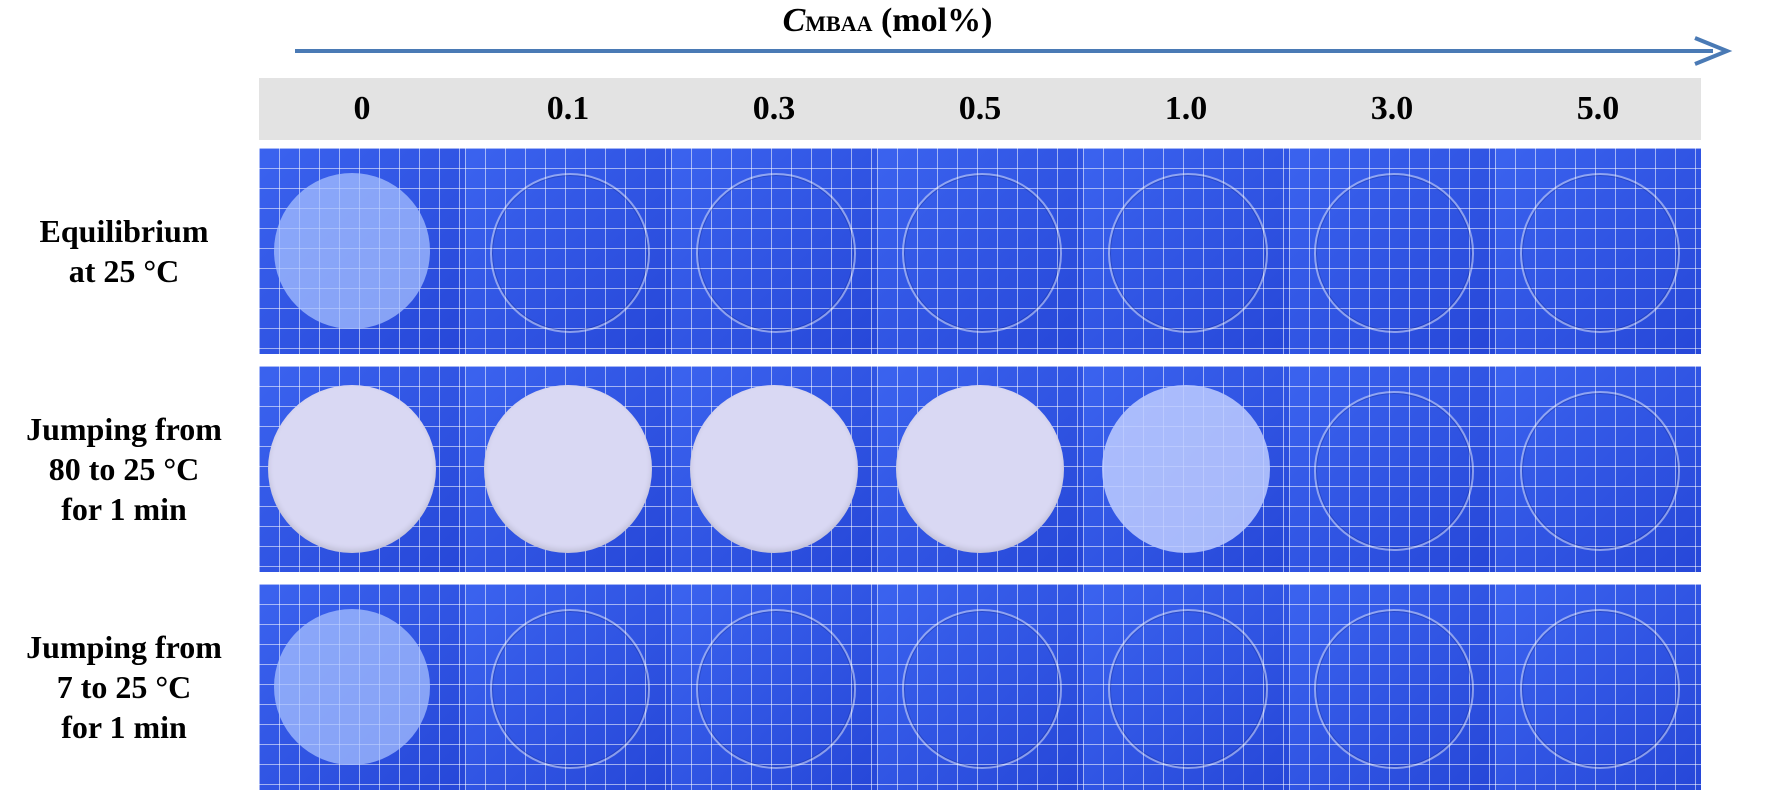  I want to click on row-label-line: 7 to 25 °C, so click(124, 687).